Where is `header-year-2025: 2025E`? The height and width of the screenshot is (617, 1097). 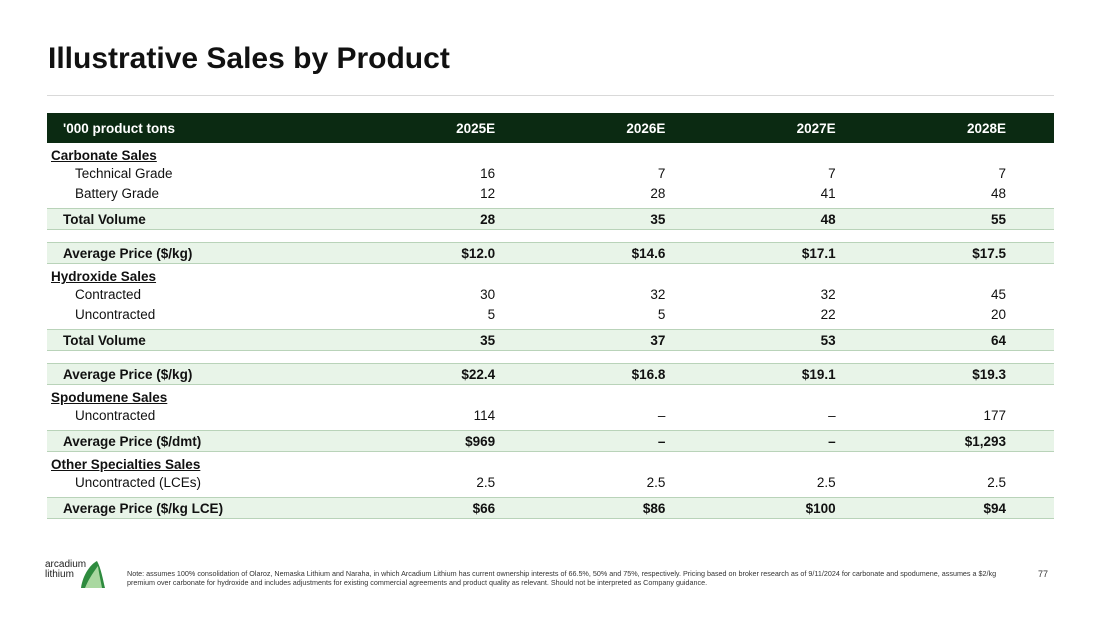 header-year-2025: 2025E is located at coordinates (476, 128).